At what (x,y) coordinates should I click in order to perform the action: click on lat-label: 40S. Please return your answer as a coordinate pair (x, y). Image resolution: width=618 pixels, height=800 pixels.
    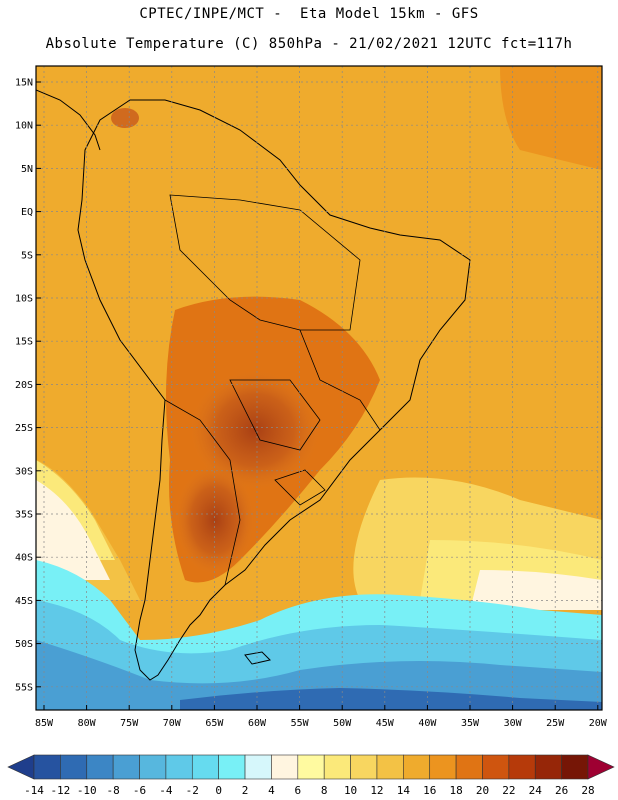
    Looking at the image, I should click on (24, 558).